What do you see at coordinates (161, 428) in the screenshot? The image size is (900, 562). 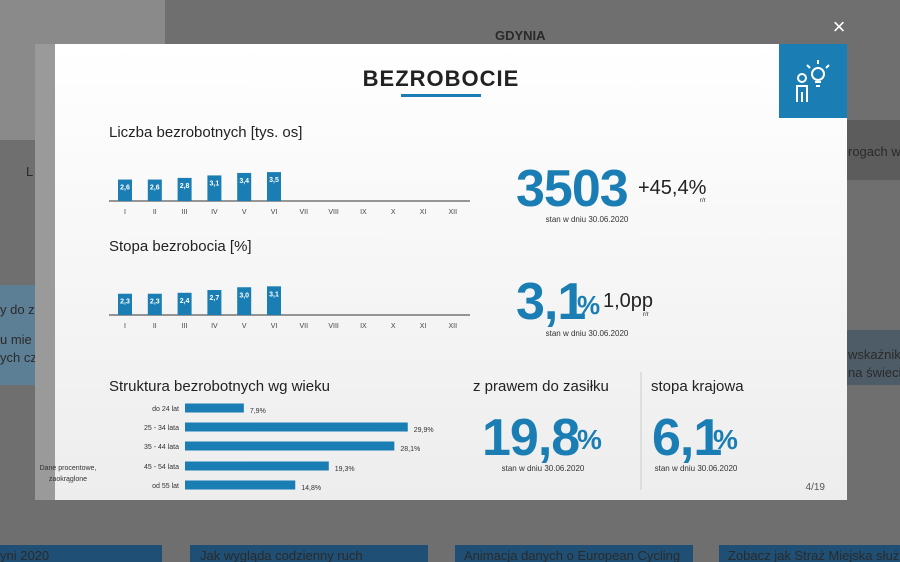 I see `y-tick-label: 25 - 34 lata` at bounding box center [161, 428].